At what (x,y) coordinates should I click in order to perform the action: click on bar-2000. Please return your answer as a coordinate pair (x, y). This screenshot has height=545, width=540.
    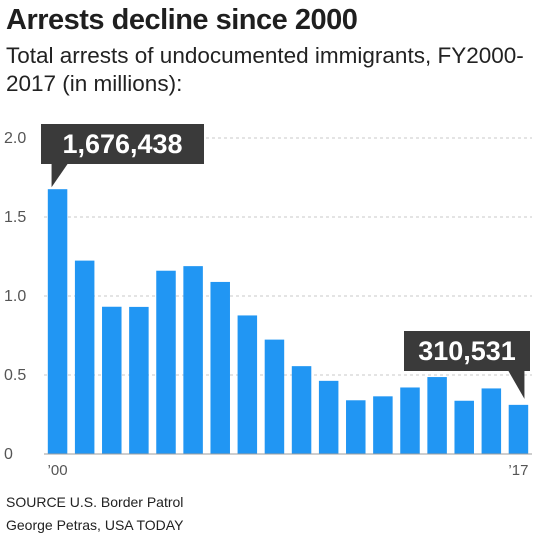
    Looking at the image, I should click on (57, 321).